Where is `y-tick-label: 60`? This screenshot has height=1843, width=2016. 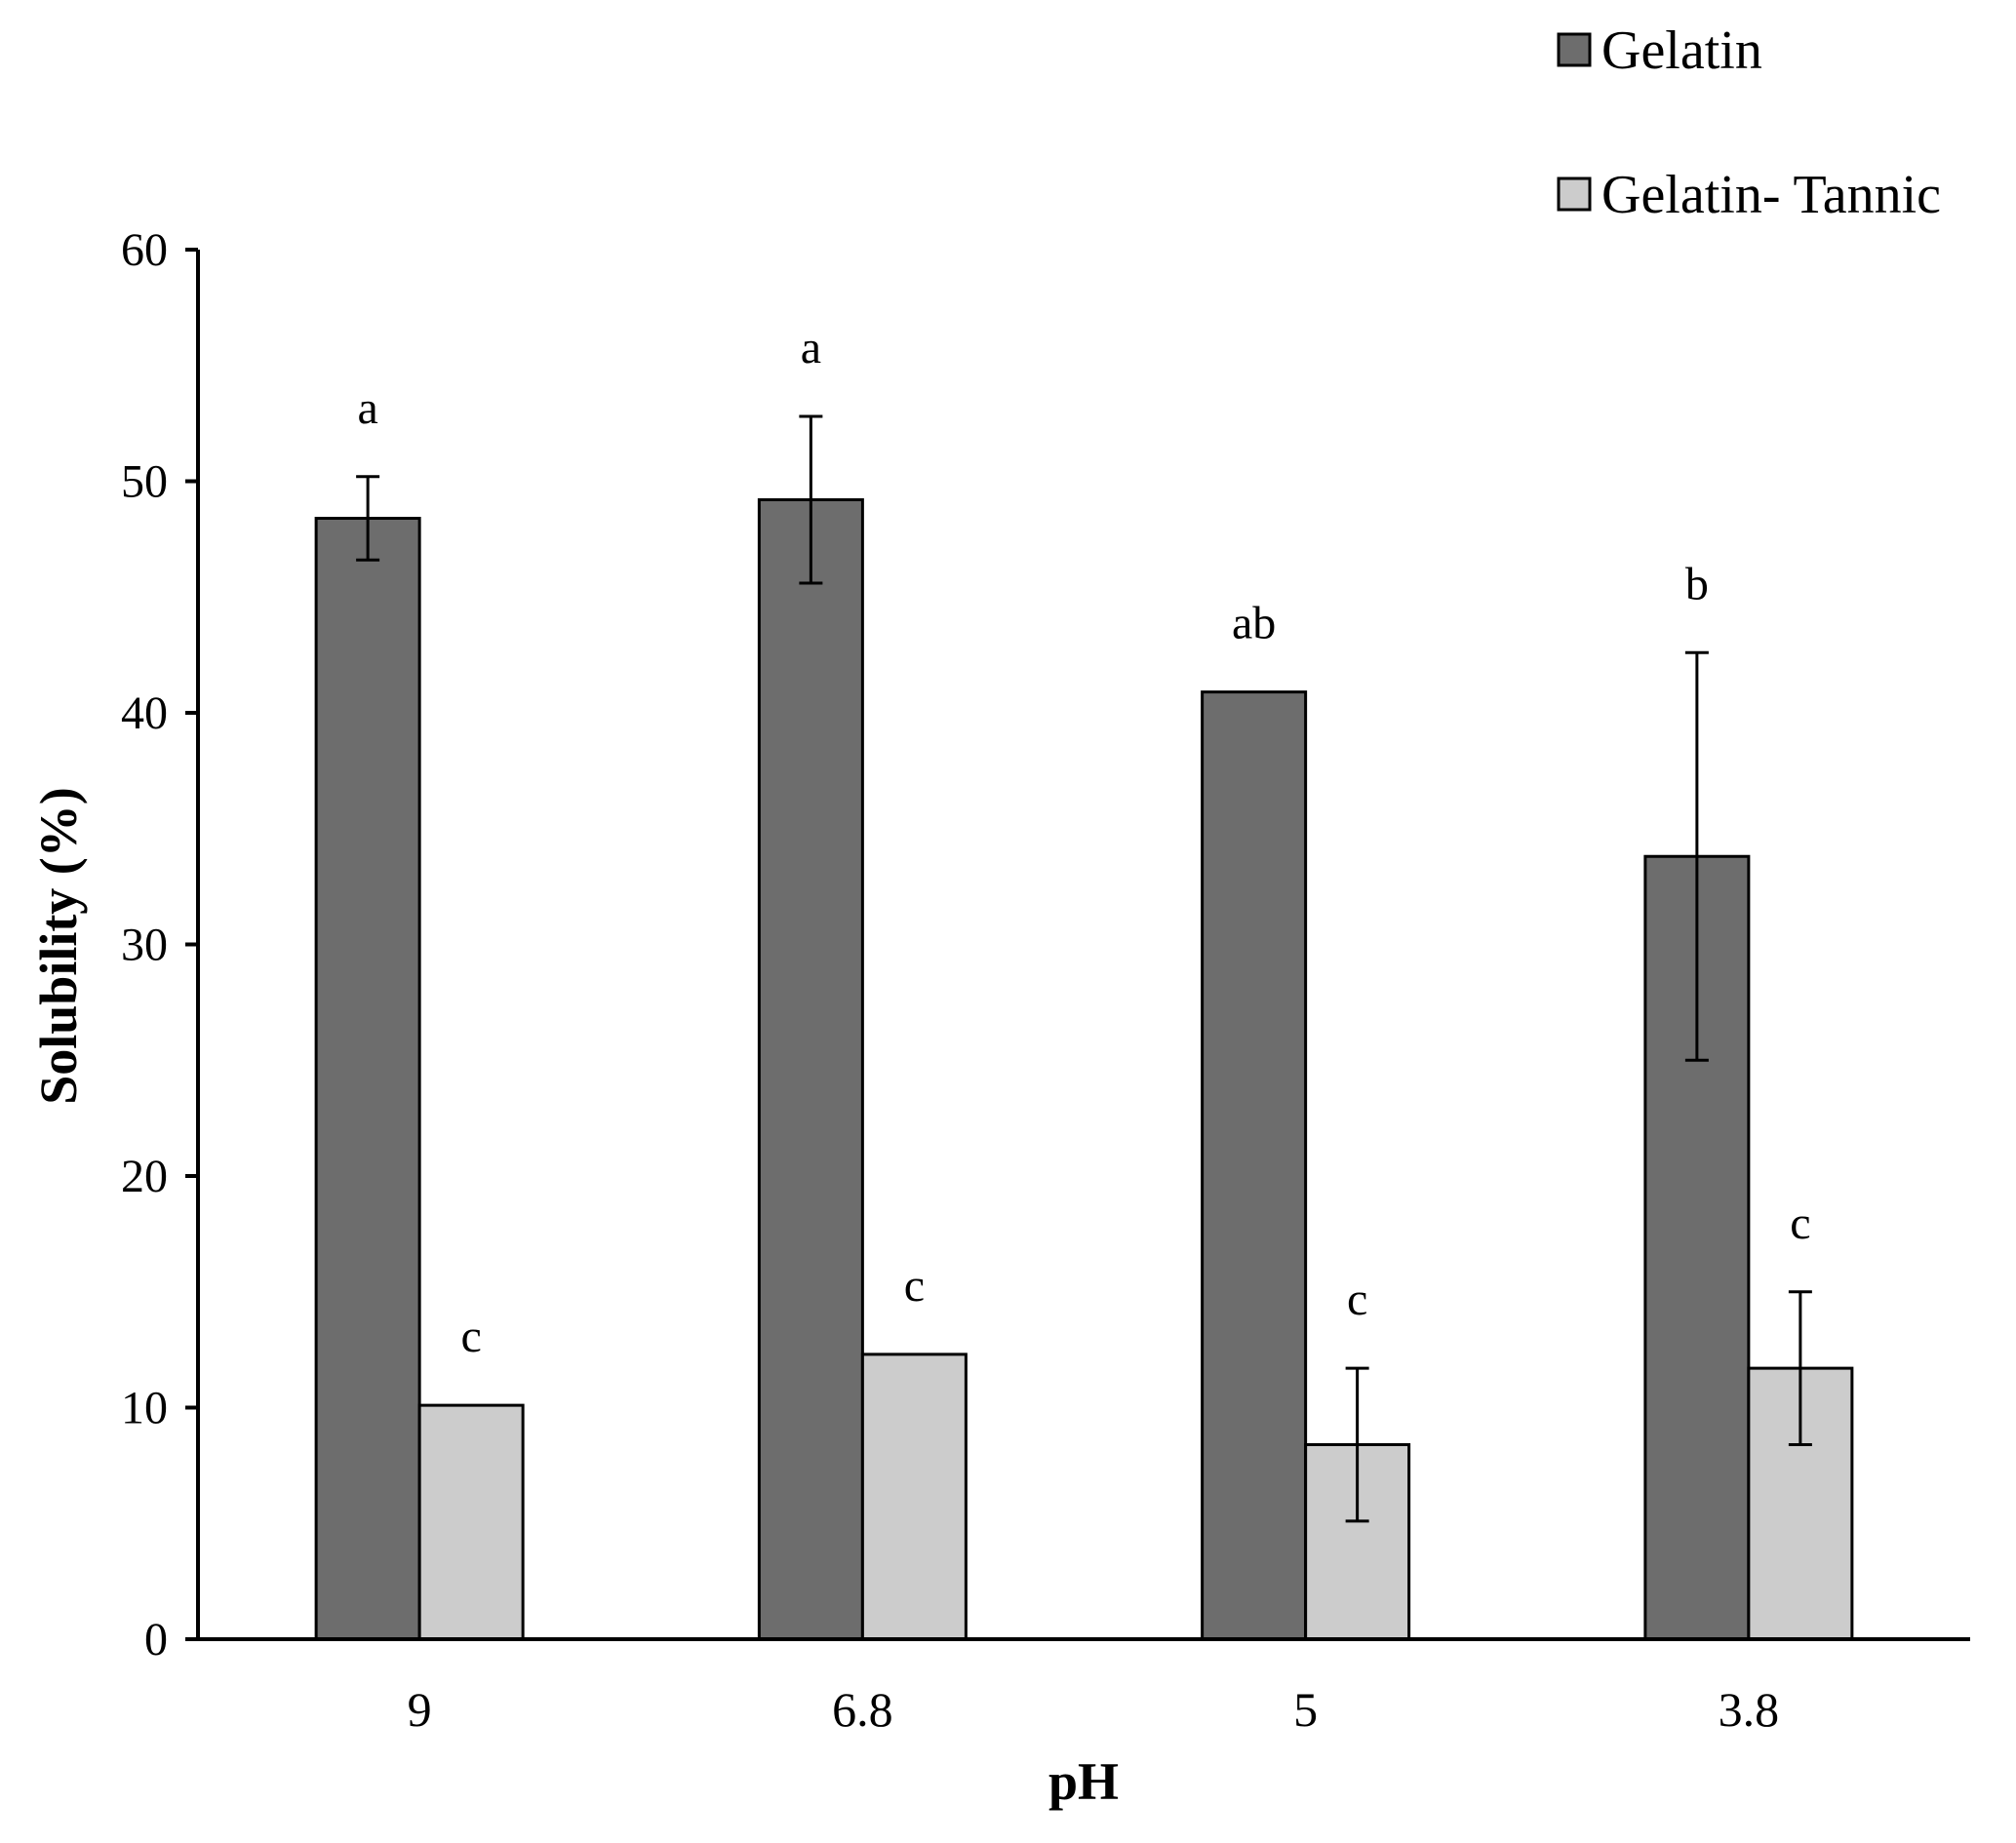
y-tick-label: 60 is located at coordinates (145, 250).